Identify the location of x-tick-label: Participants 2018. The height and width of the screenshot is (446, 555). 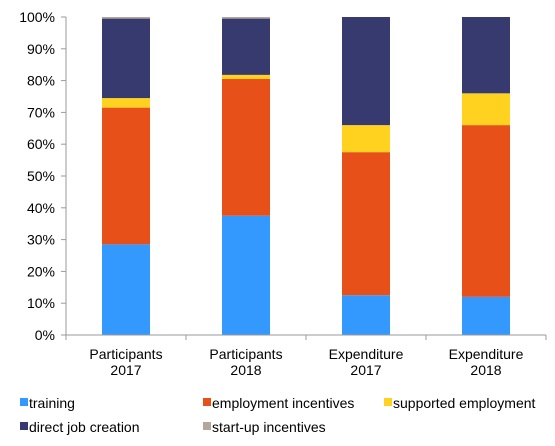
(245, 362).